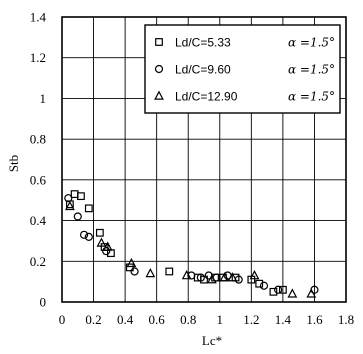  Describe the element at coordinates (93, 319) in the screenshot. I see `x-tick-label: 0.2` at that location.